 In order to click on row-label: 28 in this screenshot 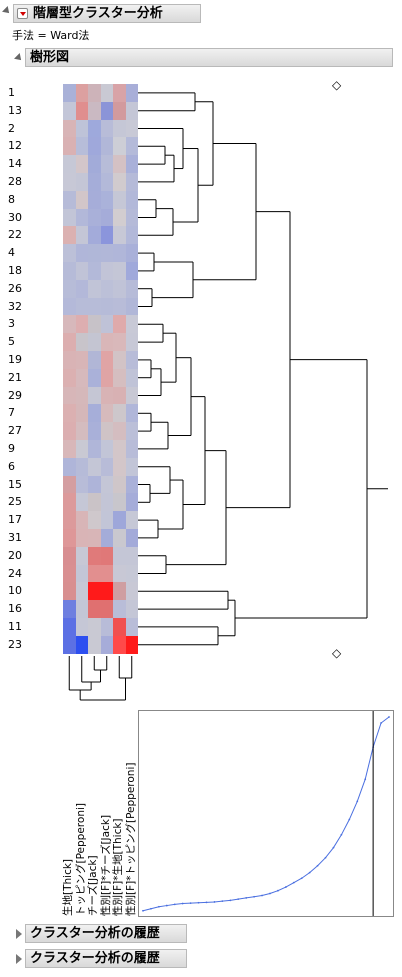, I will do `click(15, 181)`.